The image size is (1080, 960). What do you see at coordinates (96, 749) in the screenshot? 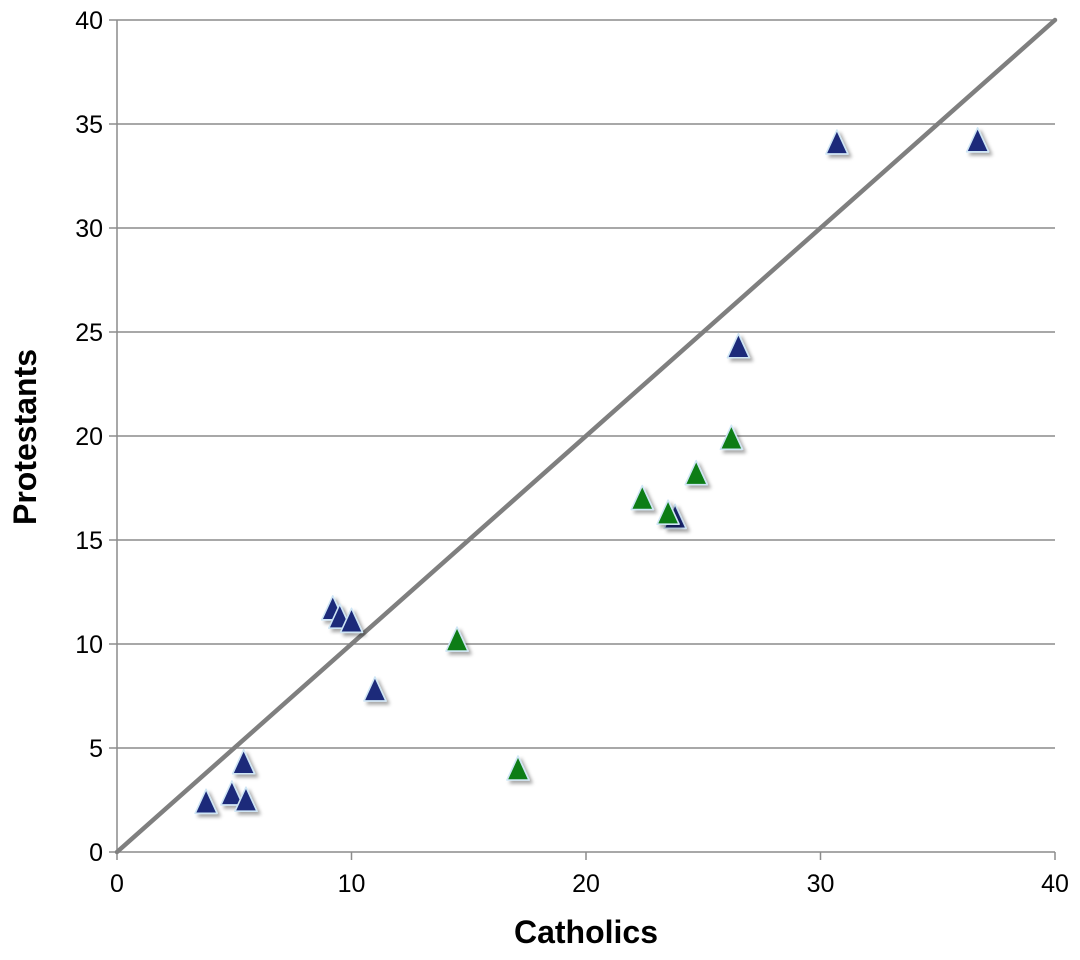
I see `y-tick-label: 5` at bounding box center [96, 749].